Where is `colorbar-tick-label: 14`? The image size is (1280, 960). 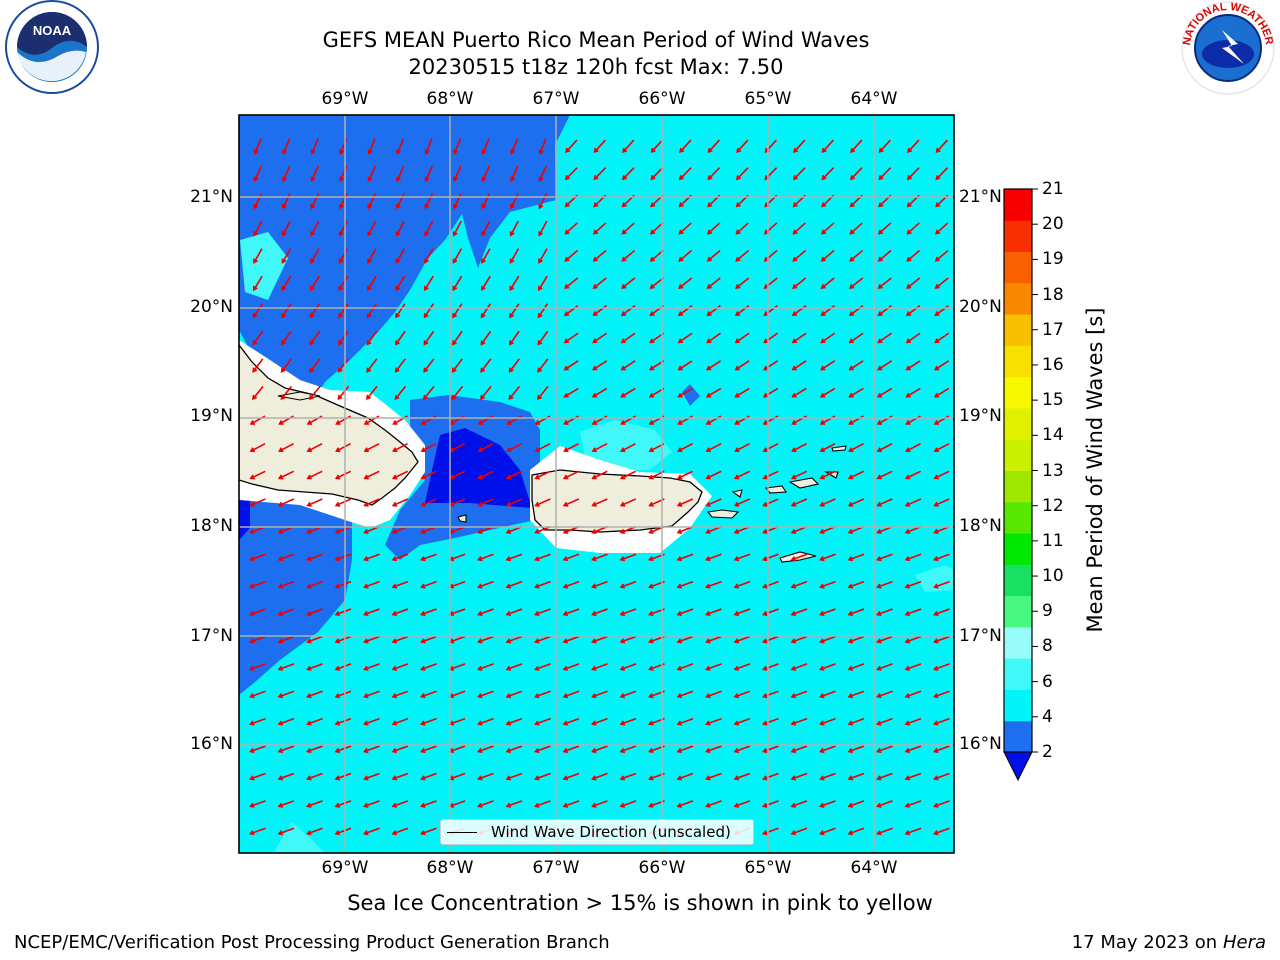 colorbar-tick-label: 14 is located at coordinates (1053, 435).